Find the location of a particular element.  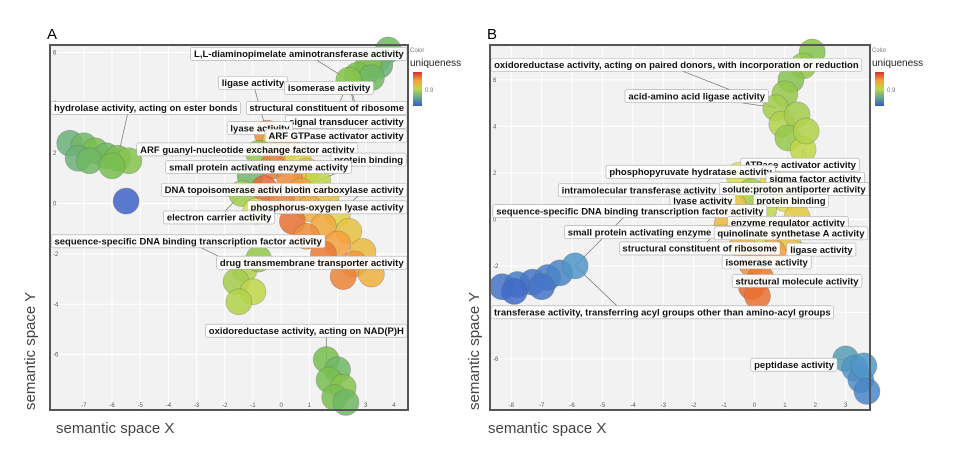

go-term-label-text: ligase activity is located at coordinates (821, 250).